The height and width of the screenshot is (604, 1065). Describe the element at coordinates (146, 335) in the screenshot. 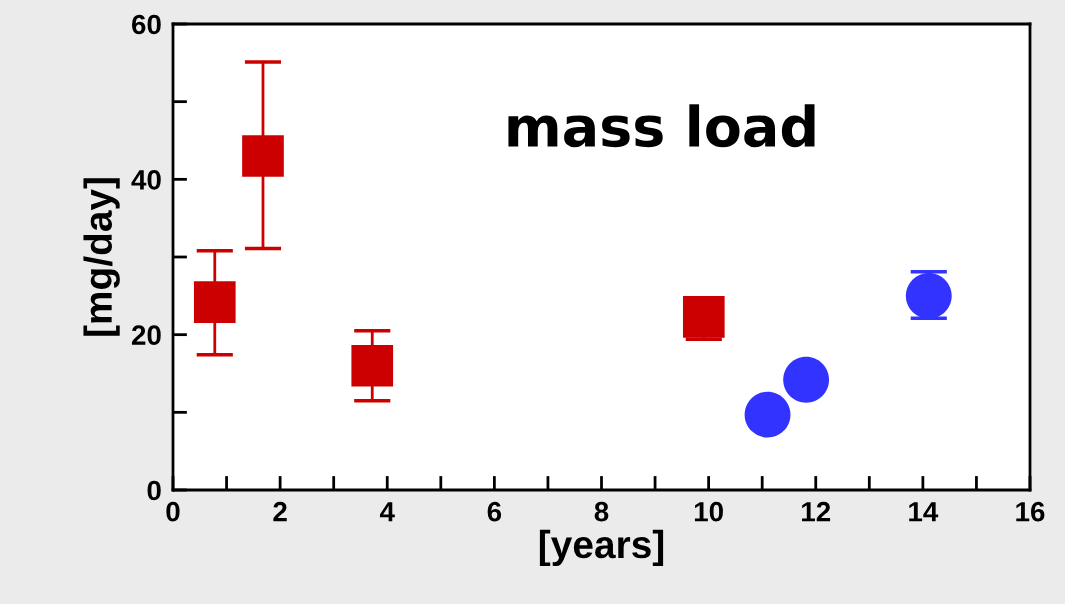

I see `y-tick-label: 20` at that location.